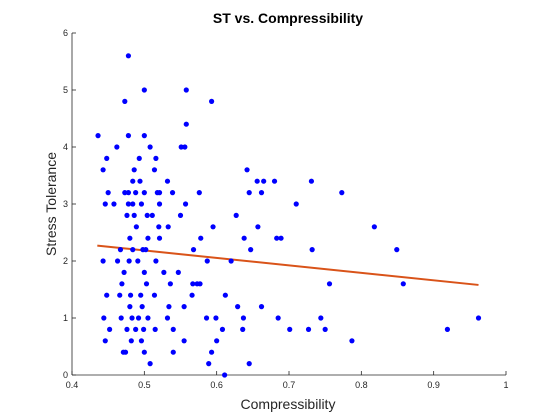 The height and width of the screenshot is (420, 560). What do you see at coordinates (287, 380) in the screenshot?
I see `x-axis-ticks: 0.4 0.5 0.6 0.7 0.8 0.9 1` at bounding box center [287, 380].